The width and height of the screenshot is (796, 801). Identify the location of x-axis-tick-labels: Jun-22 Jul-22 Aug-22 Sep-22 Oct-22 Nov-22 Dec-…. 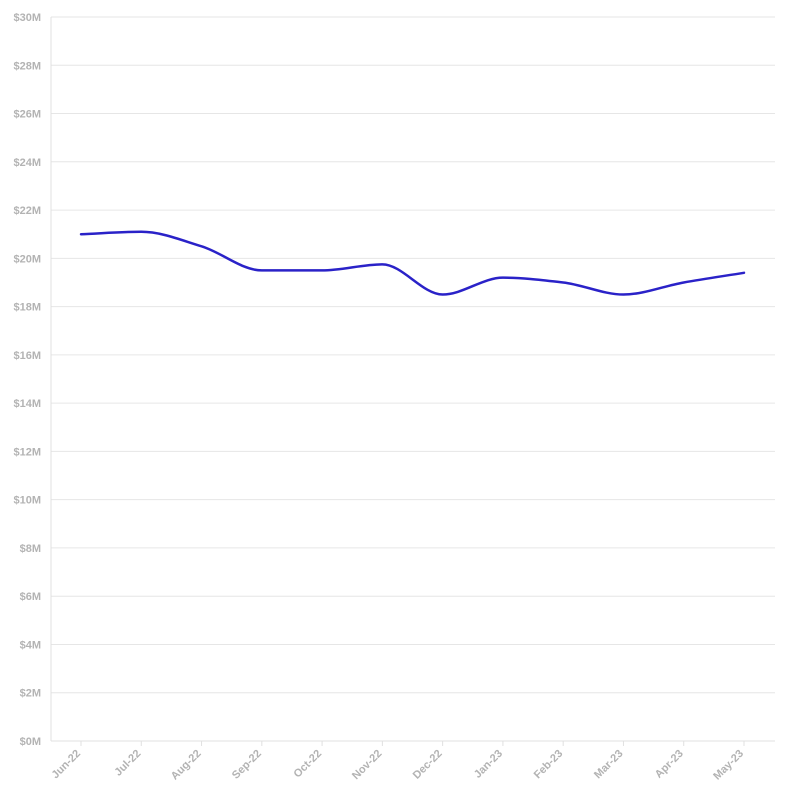
(398, 765).